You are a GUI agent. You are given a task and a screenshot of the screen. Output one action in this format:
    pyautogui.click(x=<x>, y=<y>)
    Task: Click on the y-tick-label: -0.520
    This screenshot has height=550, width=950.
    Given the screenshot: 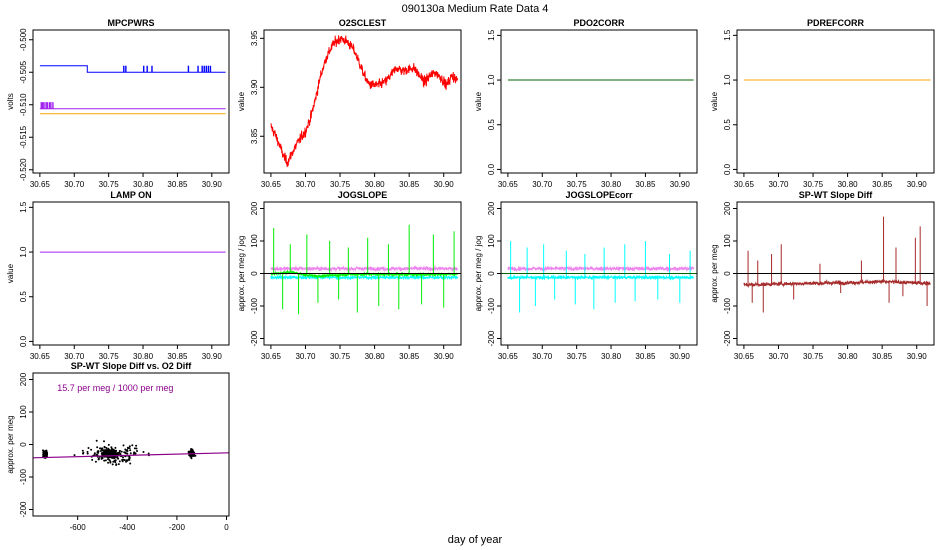 What is the action you would take?
    pyautogui.click(x=23, y=169)
    